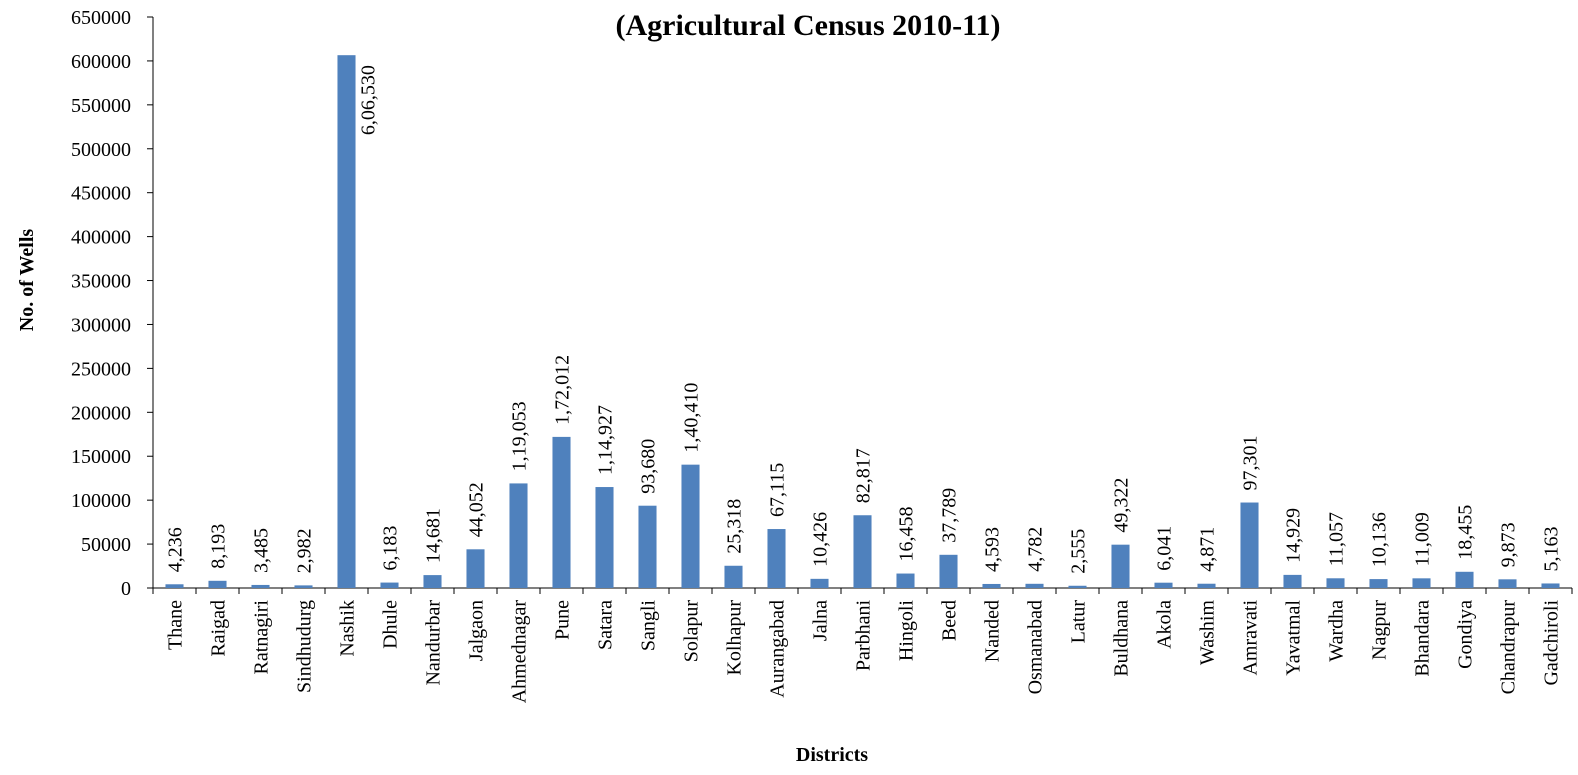 Image resolution: width=1578 pixels, height=775 pixels. Describe the element at coordinates (1208, 632) in the screenshot. I see `category-label: Washim` at that location.